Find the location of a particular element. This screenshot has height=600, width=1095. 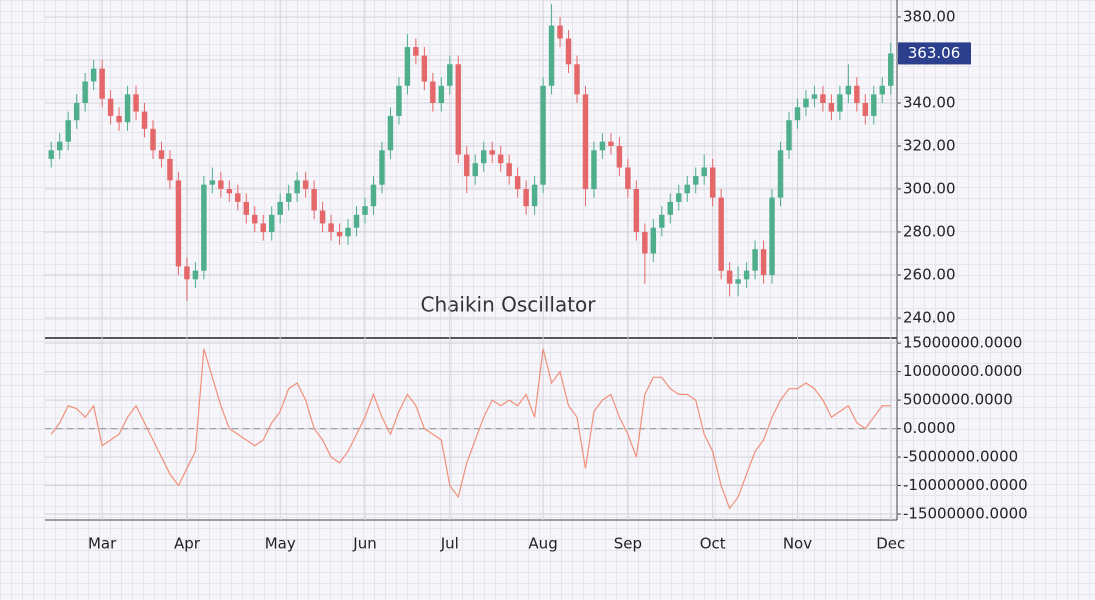

x-tick-label: Mar is located at coordinates (102, 544).